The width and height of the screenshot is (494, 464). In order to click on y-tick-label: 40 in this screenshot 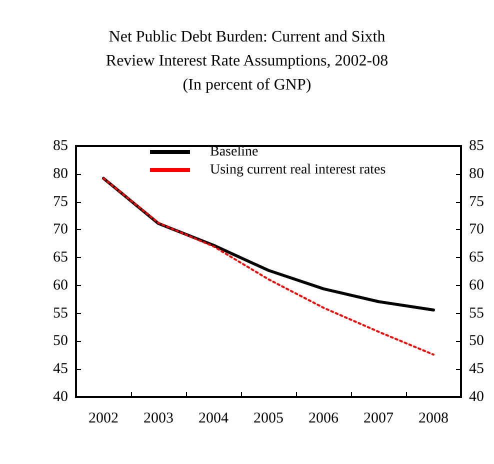, I will do `click(60, 397)`.